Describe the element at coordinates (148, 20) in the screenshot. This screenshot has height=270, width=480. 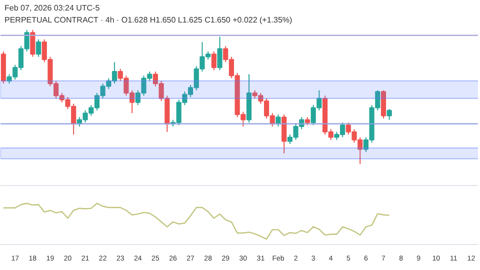
I see `text: PERPETUAL CONTRACT · 4h · O1.628 H1.650 L1.625 C1.650 +0.022 (+1.35%)` at that location.